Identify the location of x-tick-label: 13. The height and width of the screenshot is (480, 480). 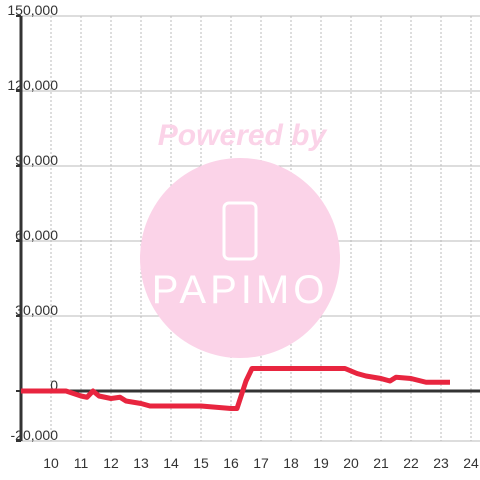
(141, 463).